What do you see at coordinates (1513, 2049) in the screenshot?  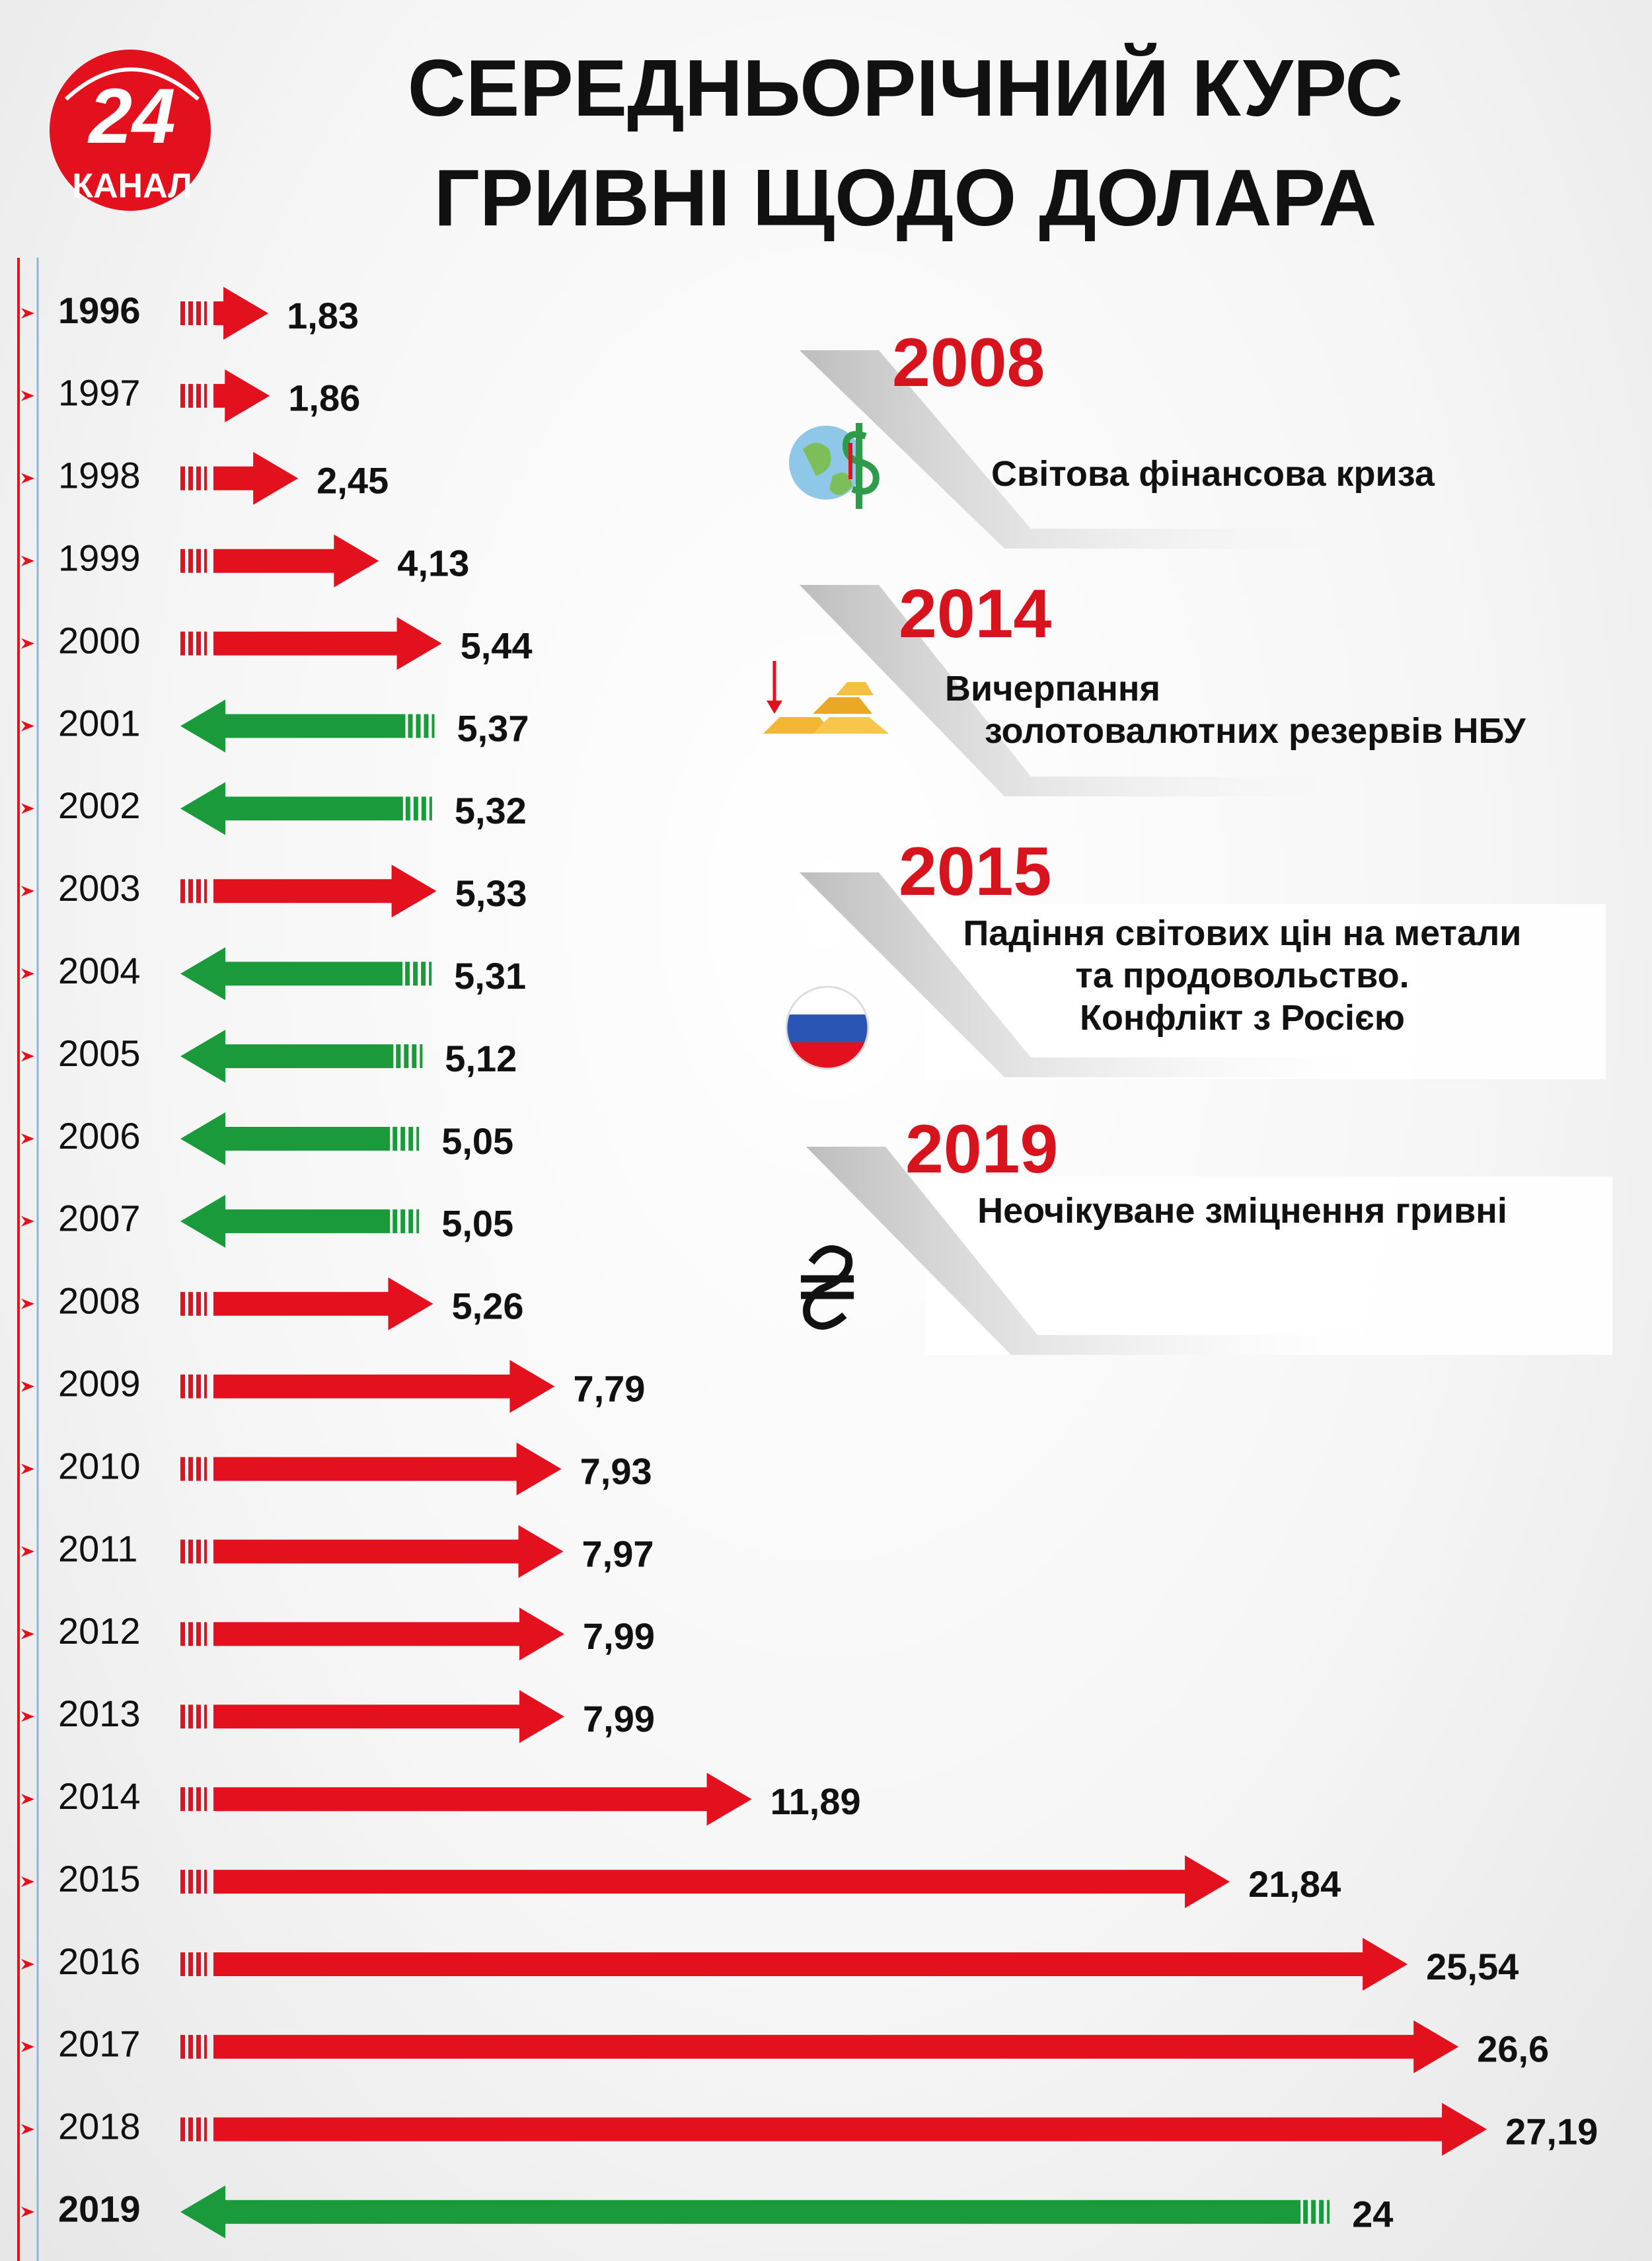 I see `value-label: 26,6` at bounding box center [1513, 2049].